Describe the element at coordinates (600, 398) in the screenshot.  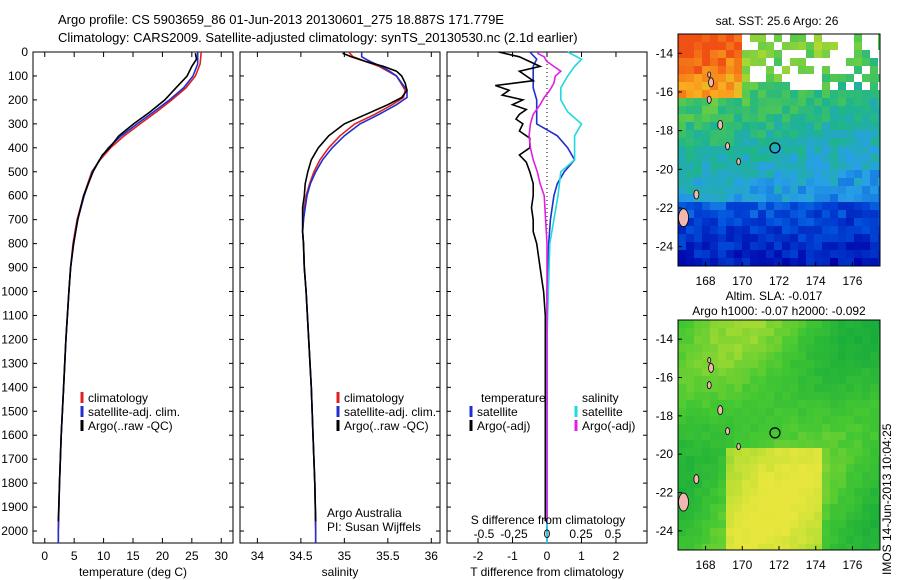
I see `diff-legend-salinity-label: salinity` at that location.